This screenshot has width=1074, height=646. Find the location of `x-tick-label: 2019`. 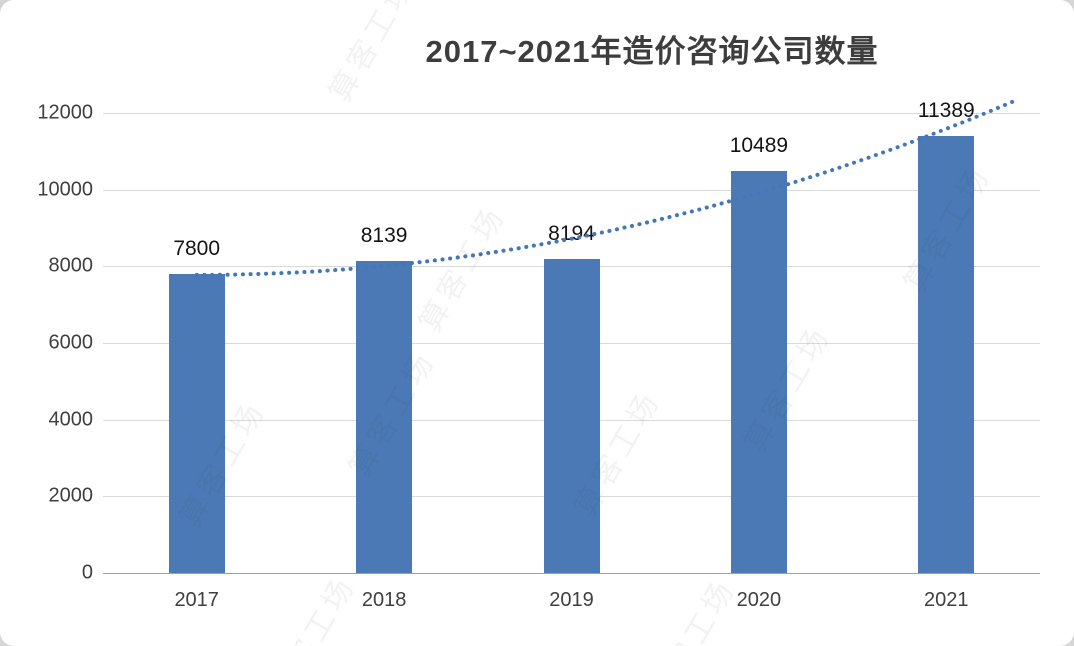

x-tick-label: 2019 is located at coordinates (571, 600).